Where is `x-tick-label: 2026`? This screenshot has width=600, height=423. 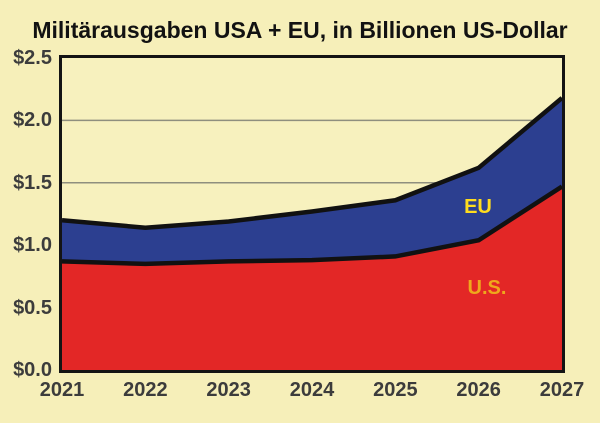
x-tick-label: 2026 is located at coordinates (478, 390).